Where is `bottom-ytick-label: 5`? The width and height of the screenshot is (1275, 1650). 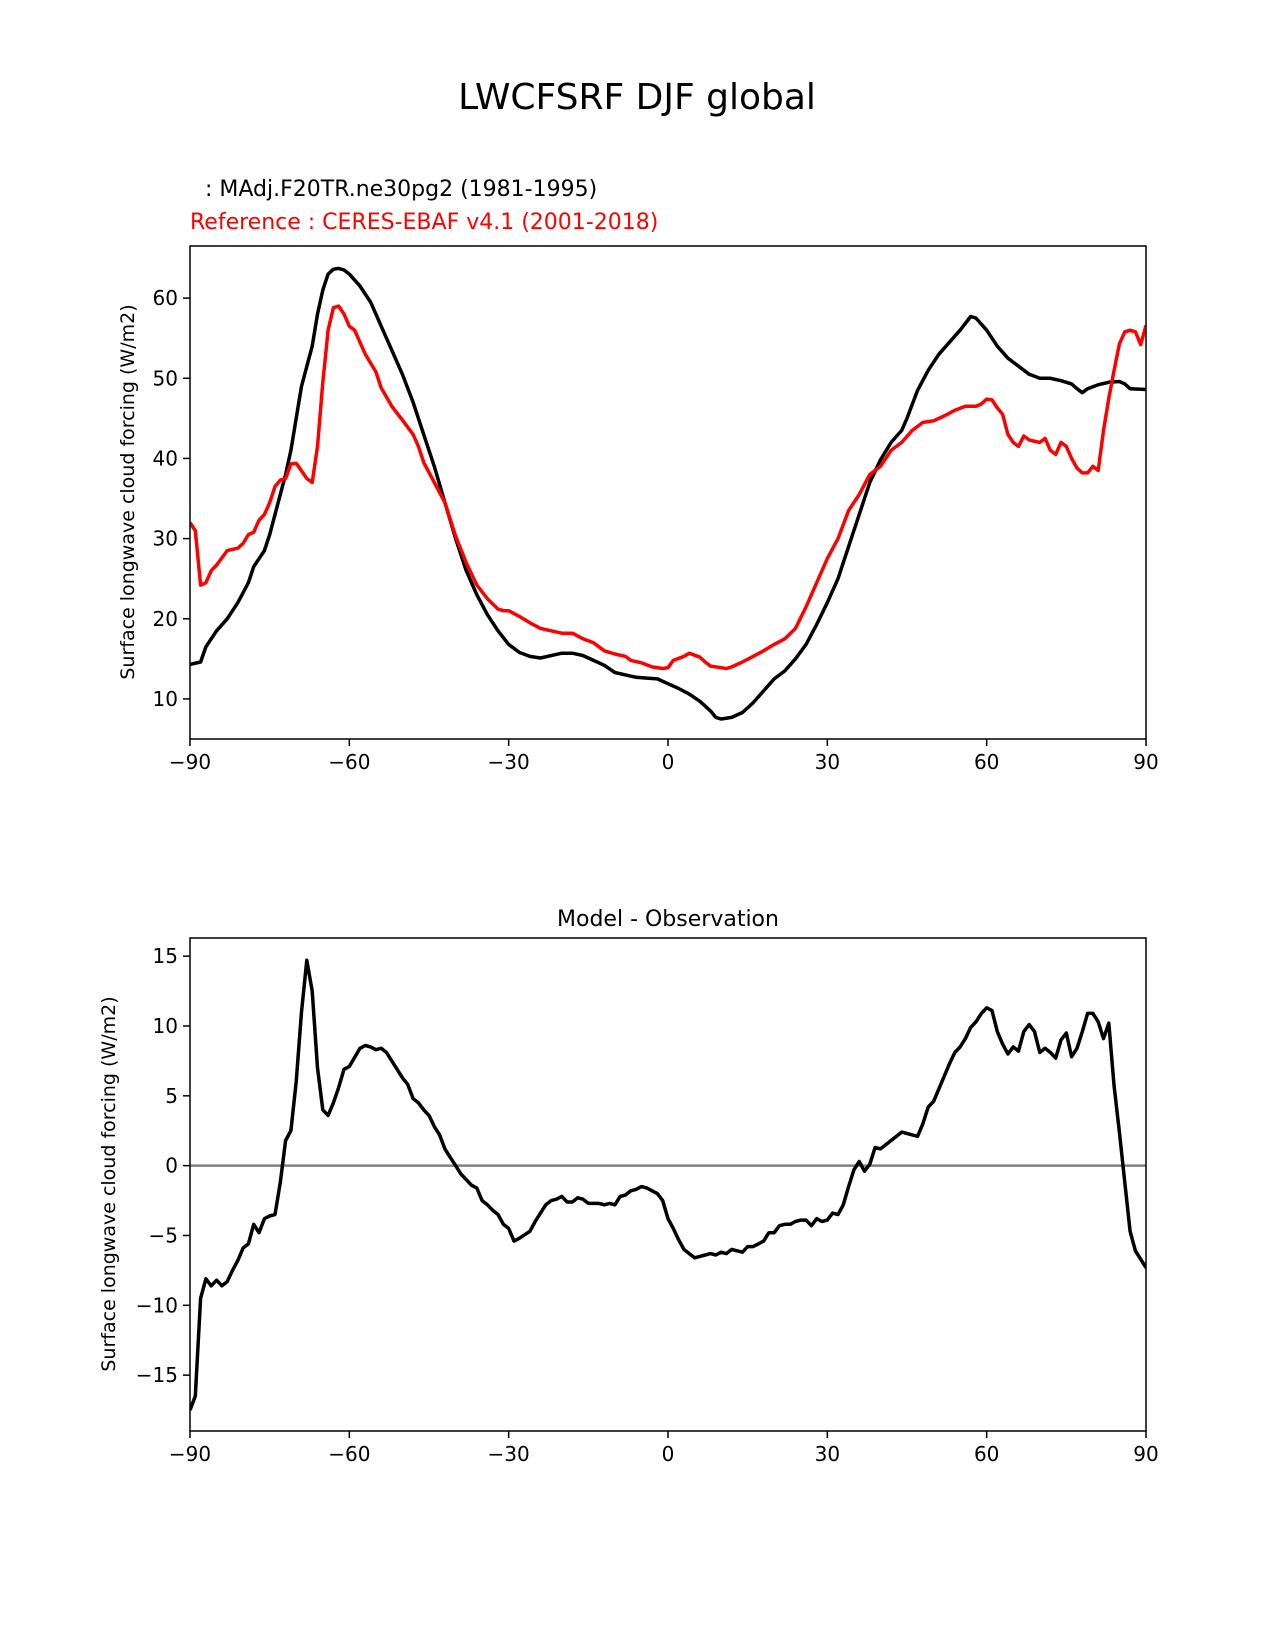 bottom-ytick-label: 5 is located at coordinates (171, 1096).